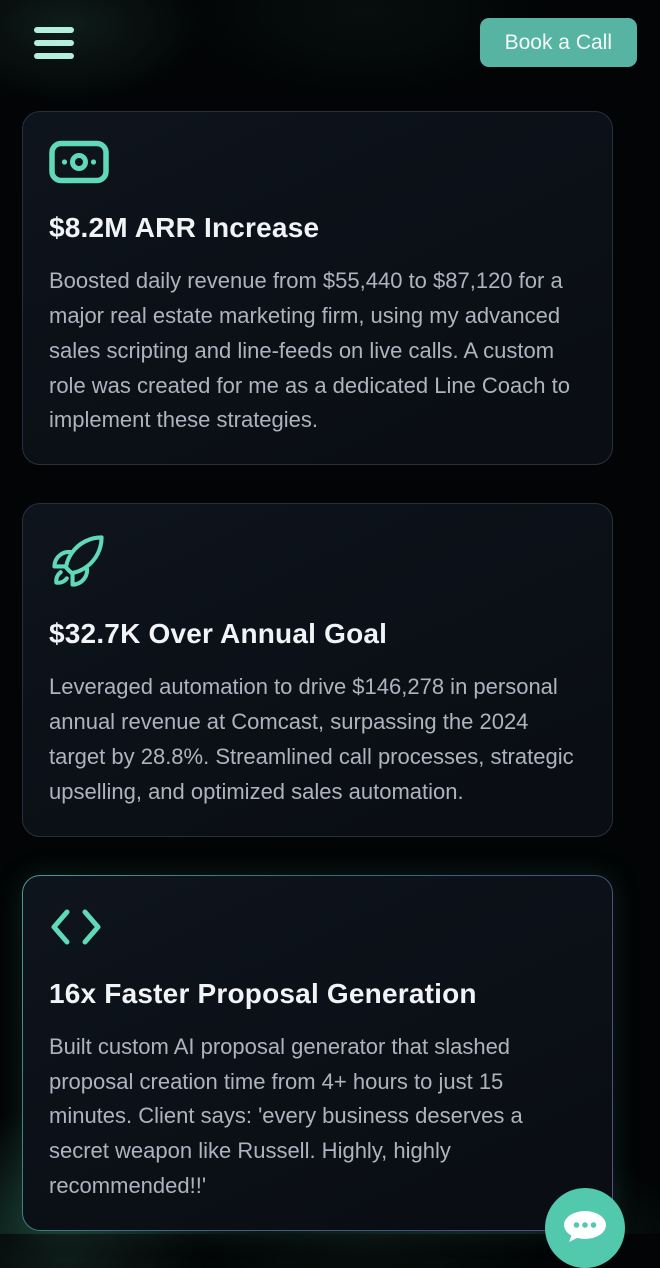  What do you see at coordinates (558, 42) in the screenshot?
I see `book-a-call-button: Book a Call` at bounding box center [558, 42].